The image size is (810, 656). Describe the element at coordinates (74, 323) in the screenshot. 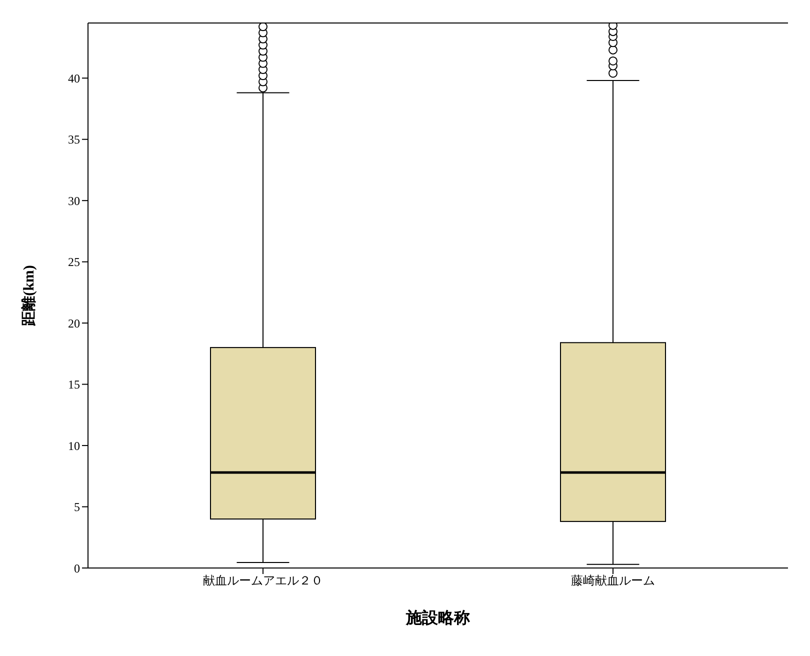

I see `y-tick-label: 20` at that location.